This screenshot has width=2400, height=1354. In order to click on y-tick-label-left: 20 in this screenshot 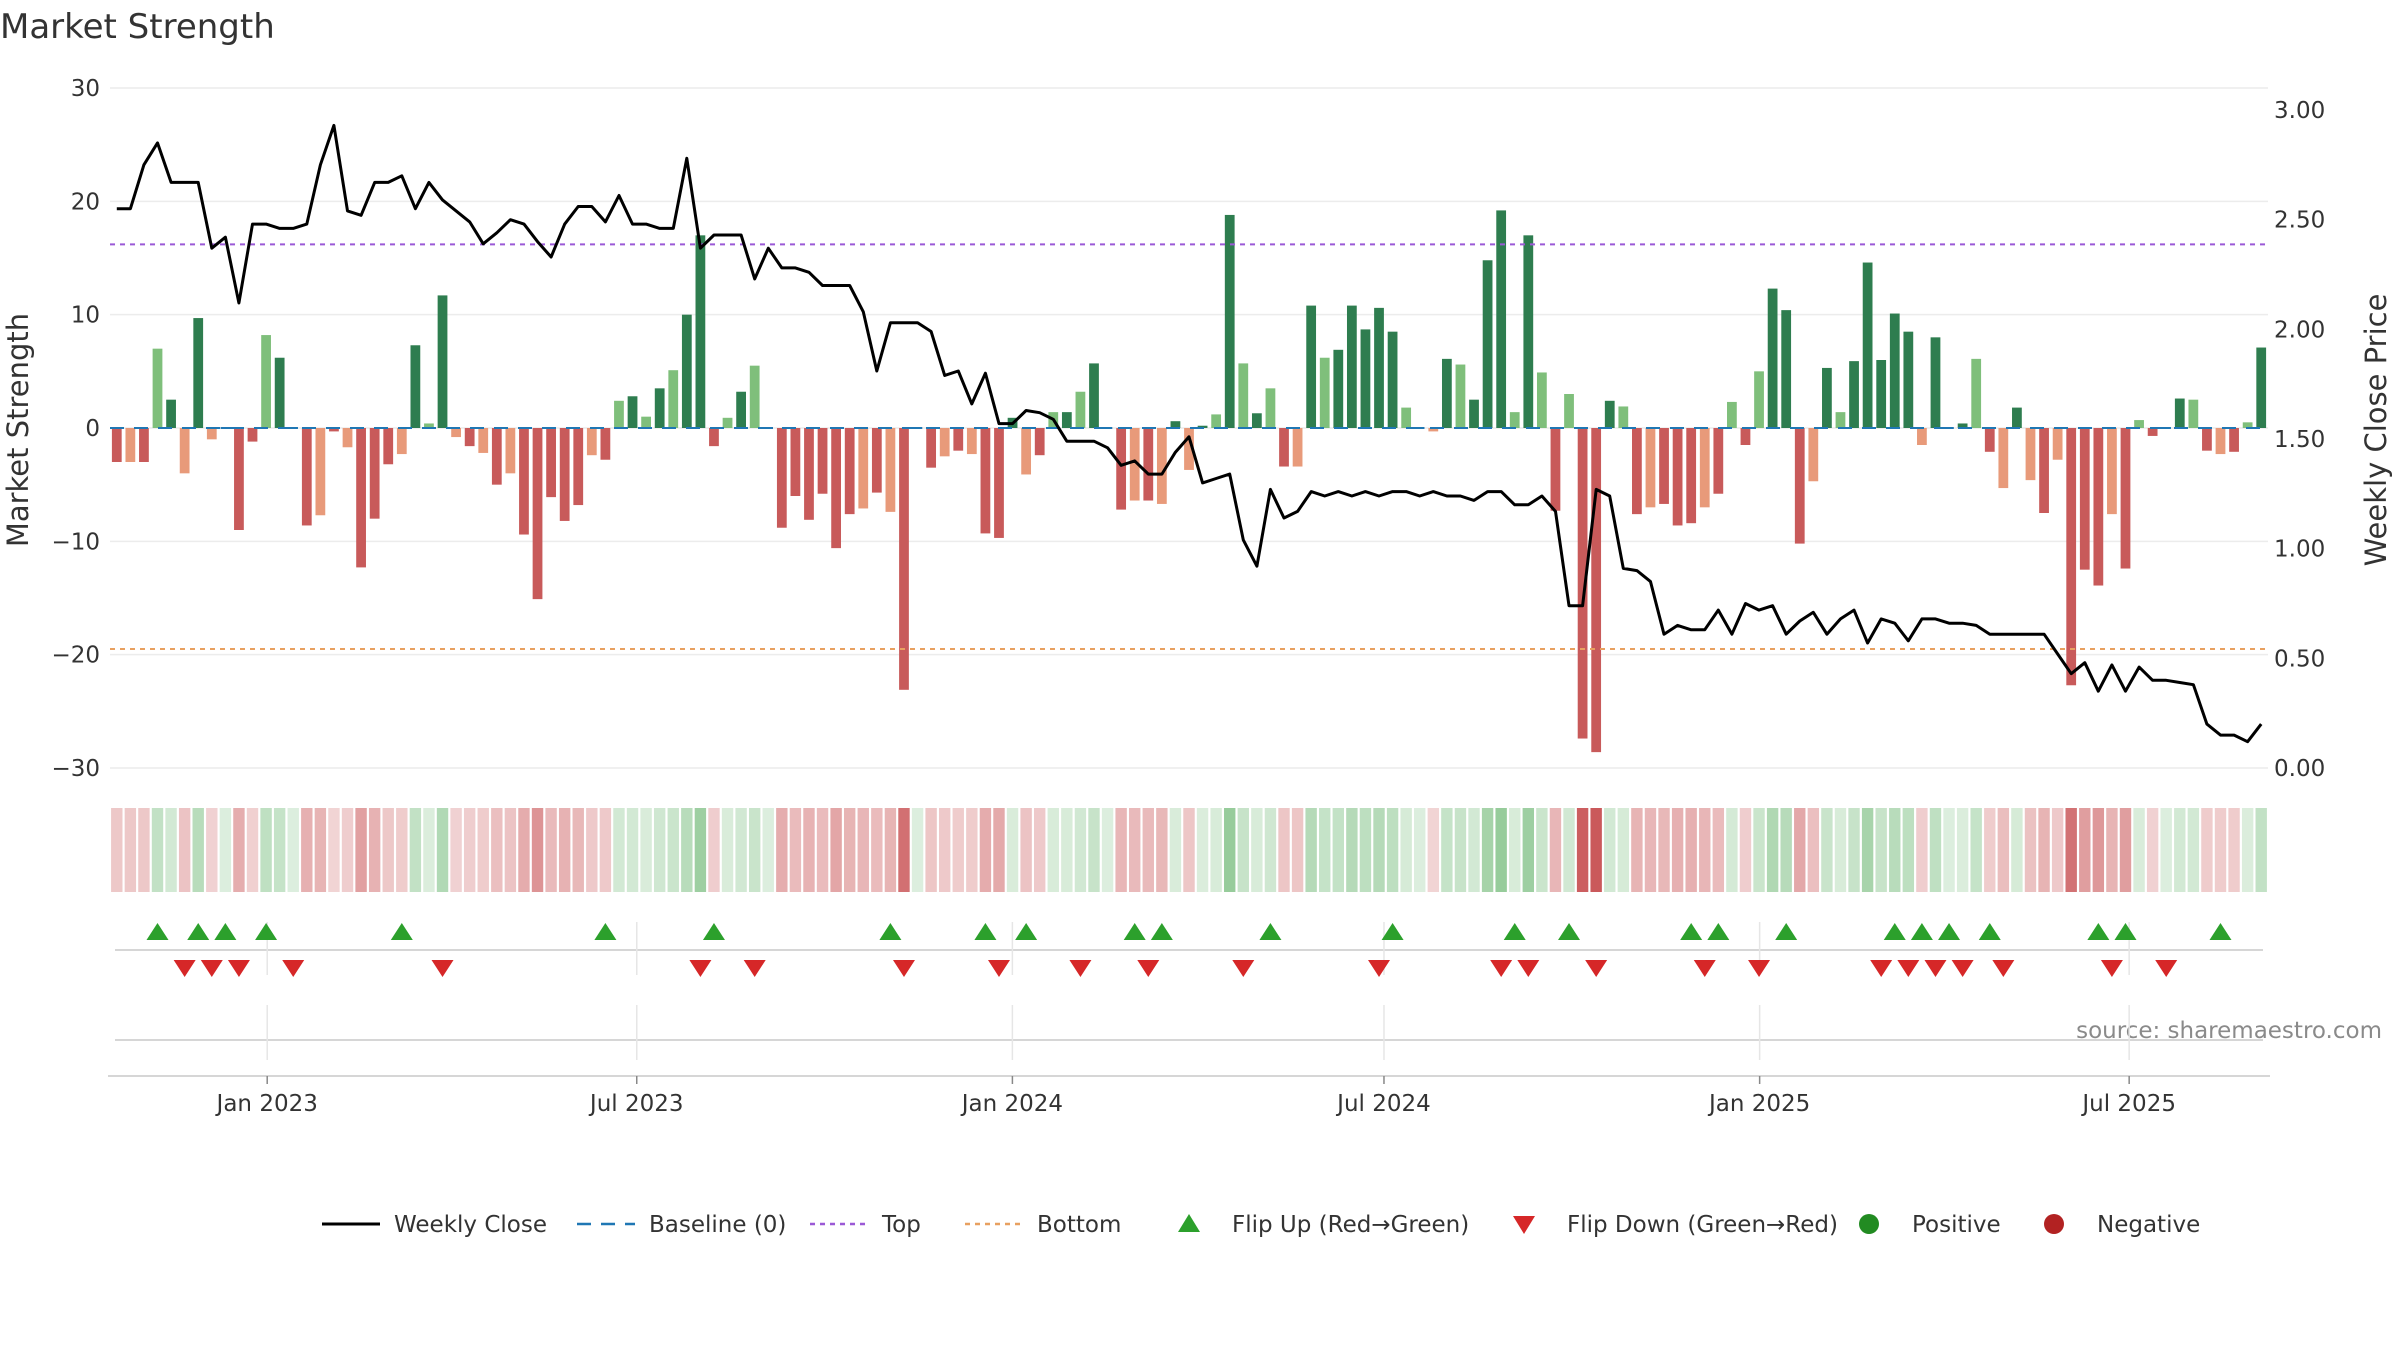, I will do `click(85, 202)`.